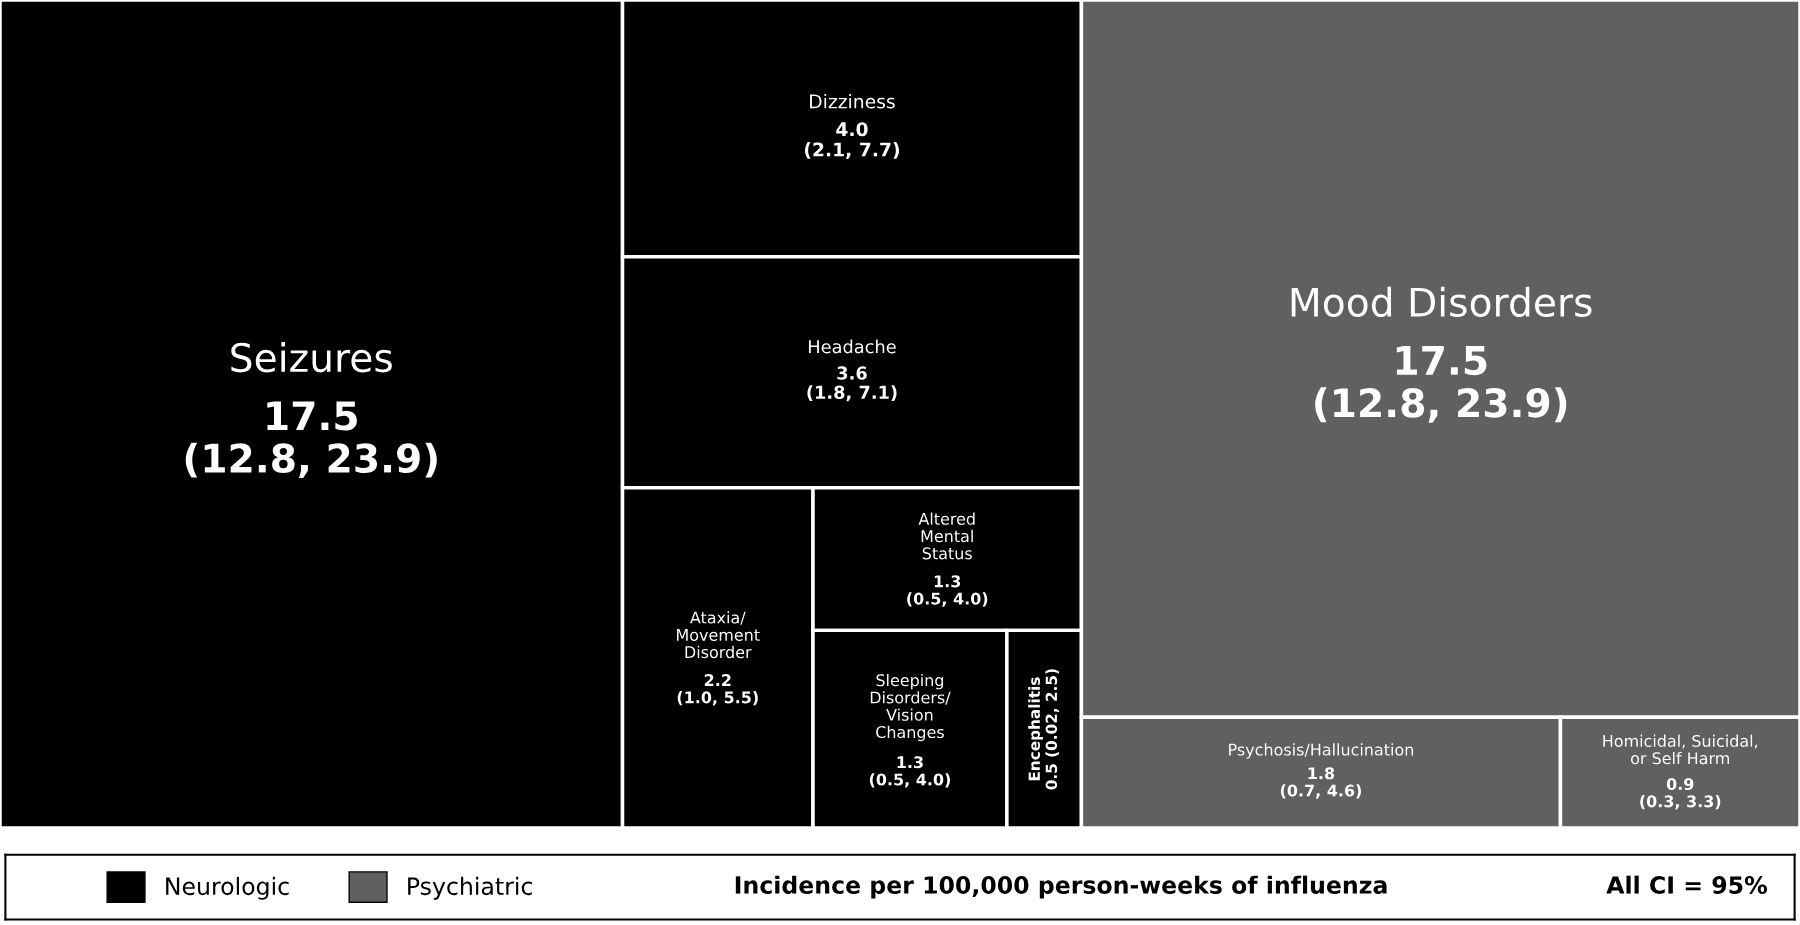  I want to click on text: Neurologic, so click(227, 888).